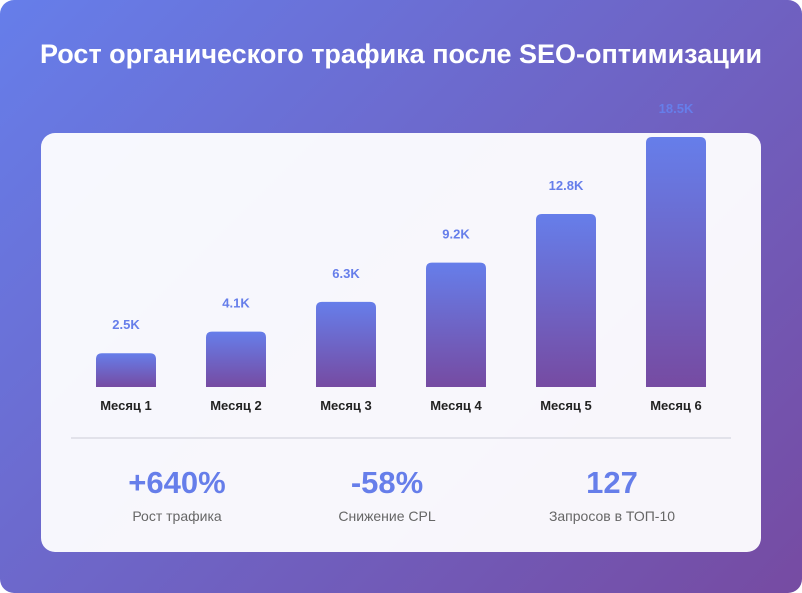 The height and width of the screenshot is (593, 802). What do you see at coordinates (177, 516) in the screenshot?
I see `stat-label: Рост трафика` at bounding box center [177, 516].